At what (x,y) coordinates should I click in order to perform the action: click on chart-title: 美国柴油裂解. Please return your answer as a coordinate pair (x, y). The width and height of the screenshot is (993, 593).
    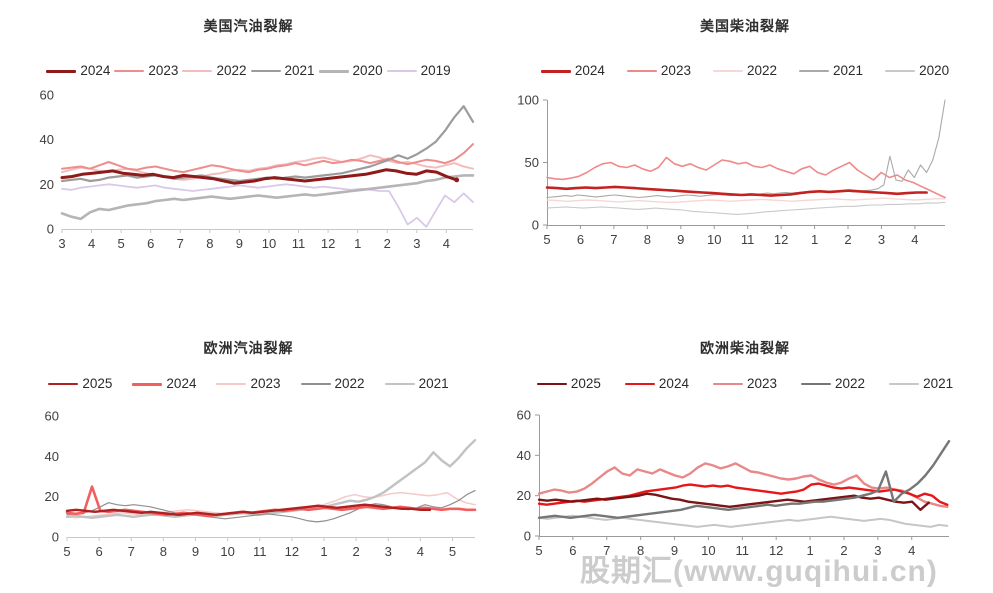
    Looking at the image, I should click on (745, 26).